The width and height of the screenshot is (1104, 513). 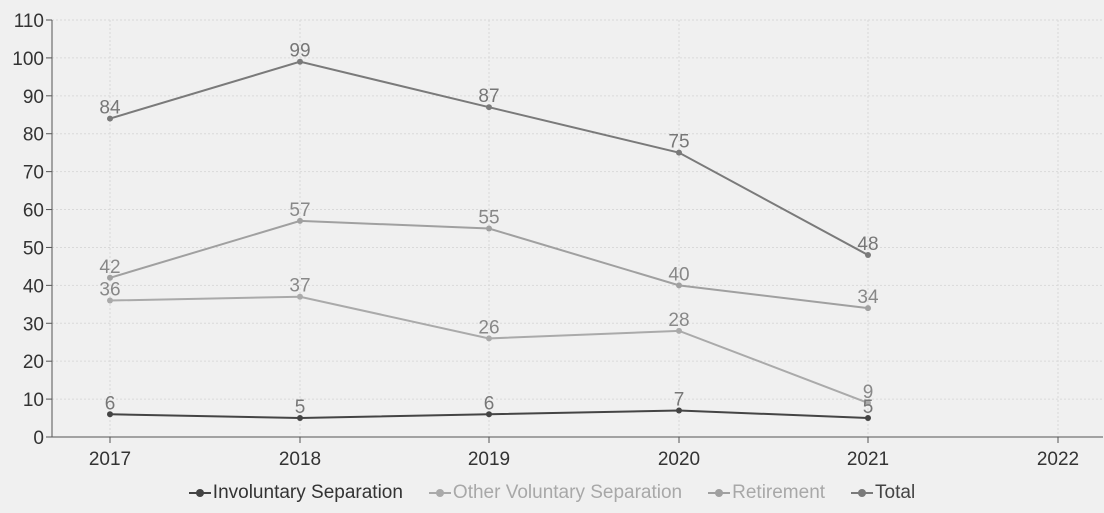 I want to click on legend-label: Total, so click(x=895, y=492).